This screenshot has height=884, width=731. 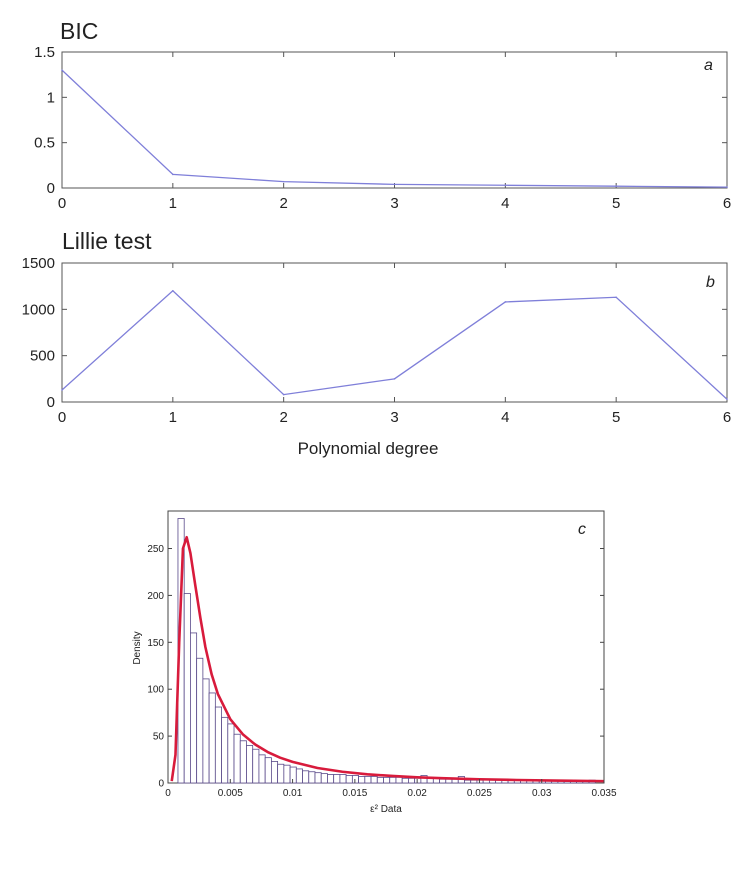 I want to click on histogram-x-tick-label: 0.025, so click(x=479, y=793).